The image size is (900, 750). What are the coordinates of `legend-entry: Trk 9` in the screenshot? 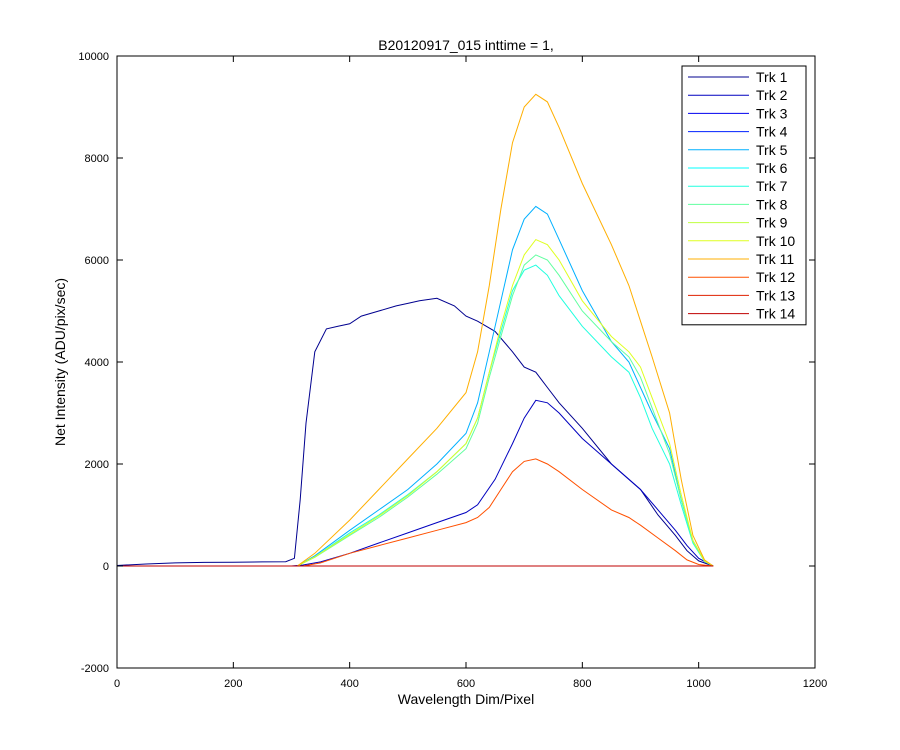 It's located at (772, 223).